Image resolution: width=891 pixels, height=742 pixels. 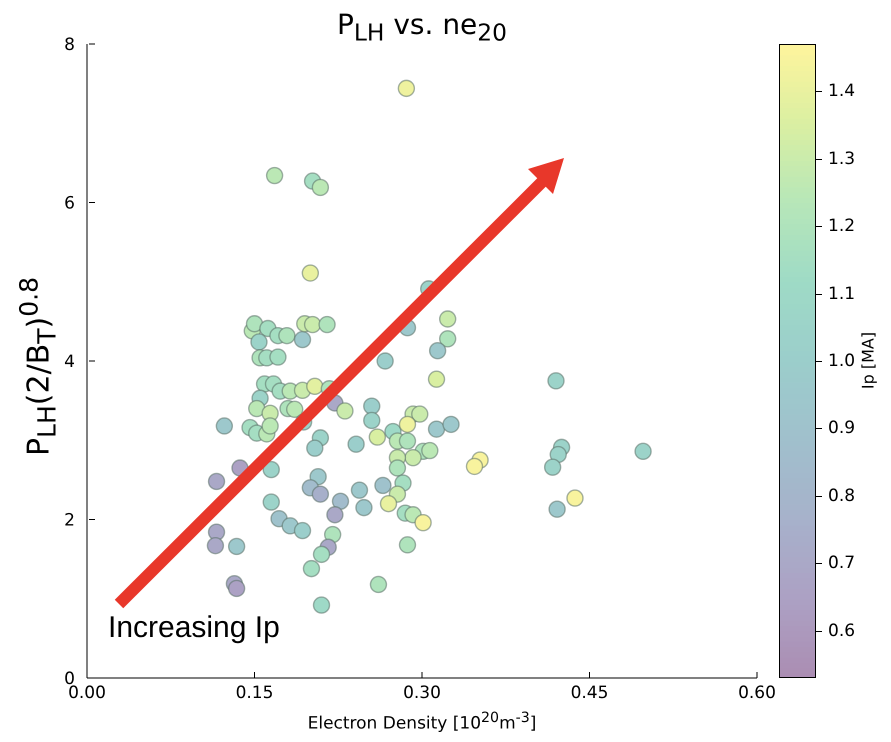 I want to click on y-tick-label: 2, so click(x=69, y=520).